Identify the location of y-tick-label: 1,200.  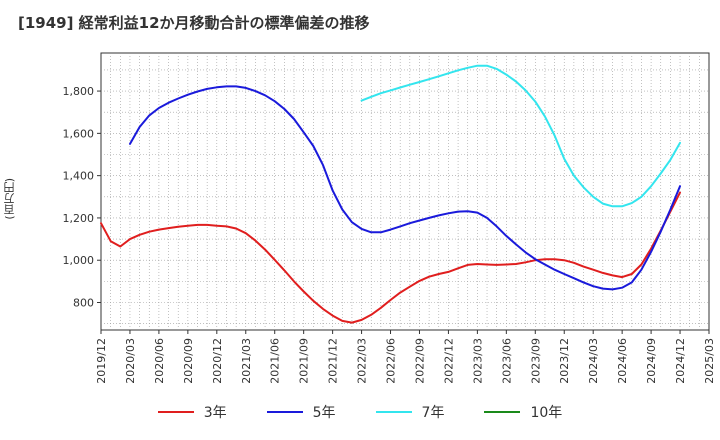
(79, 218).